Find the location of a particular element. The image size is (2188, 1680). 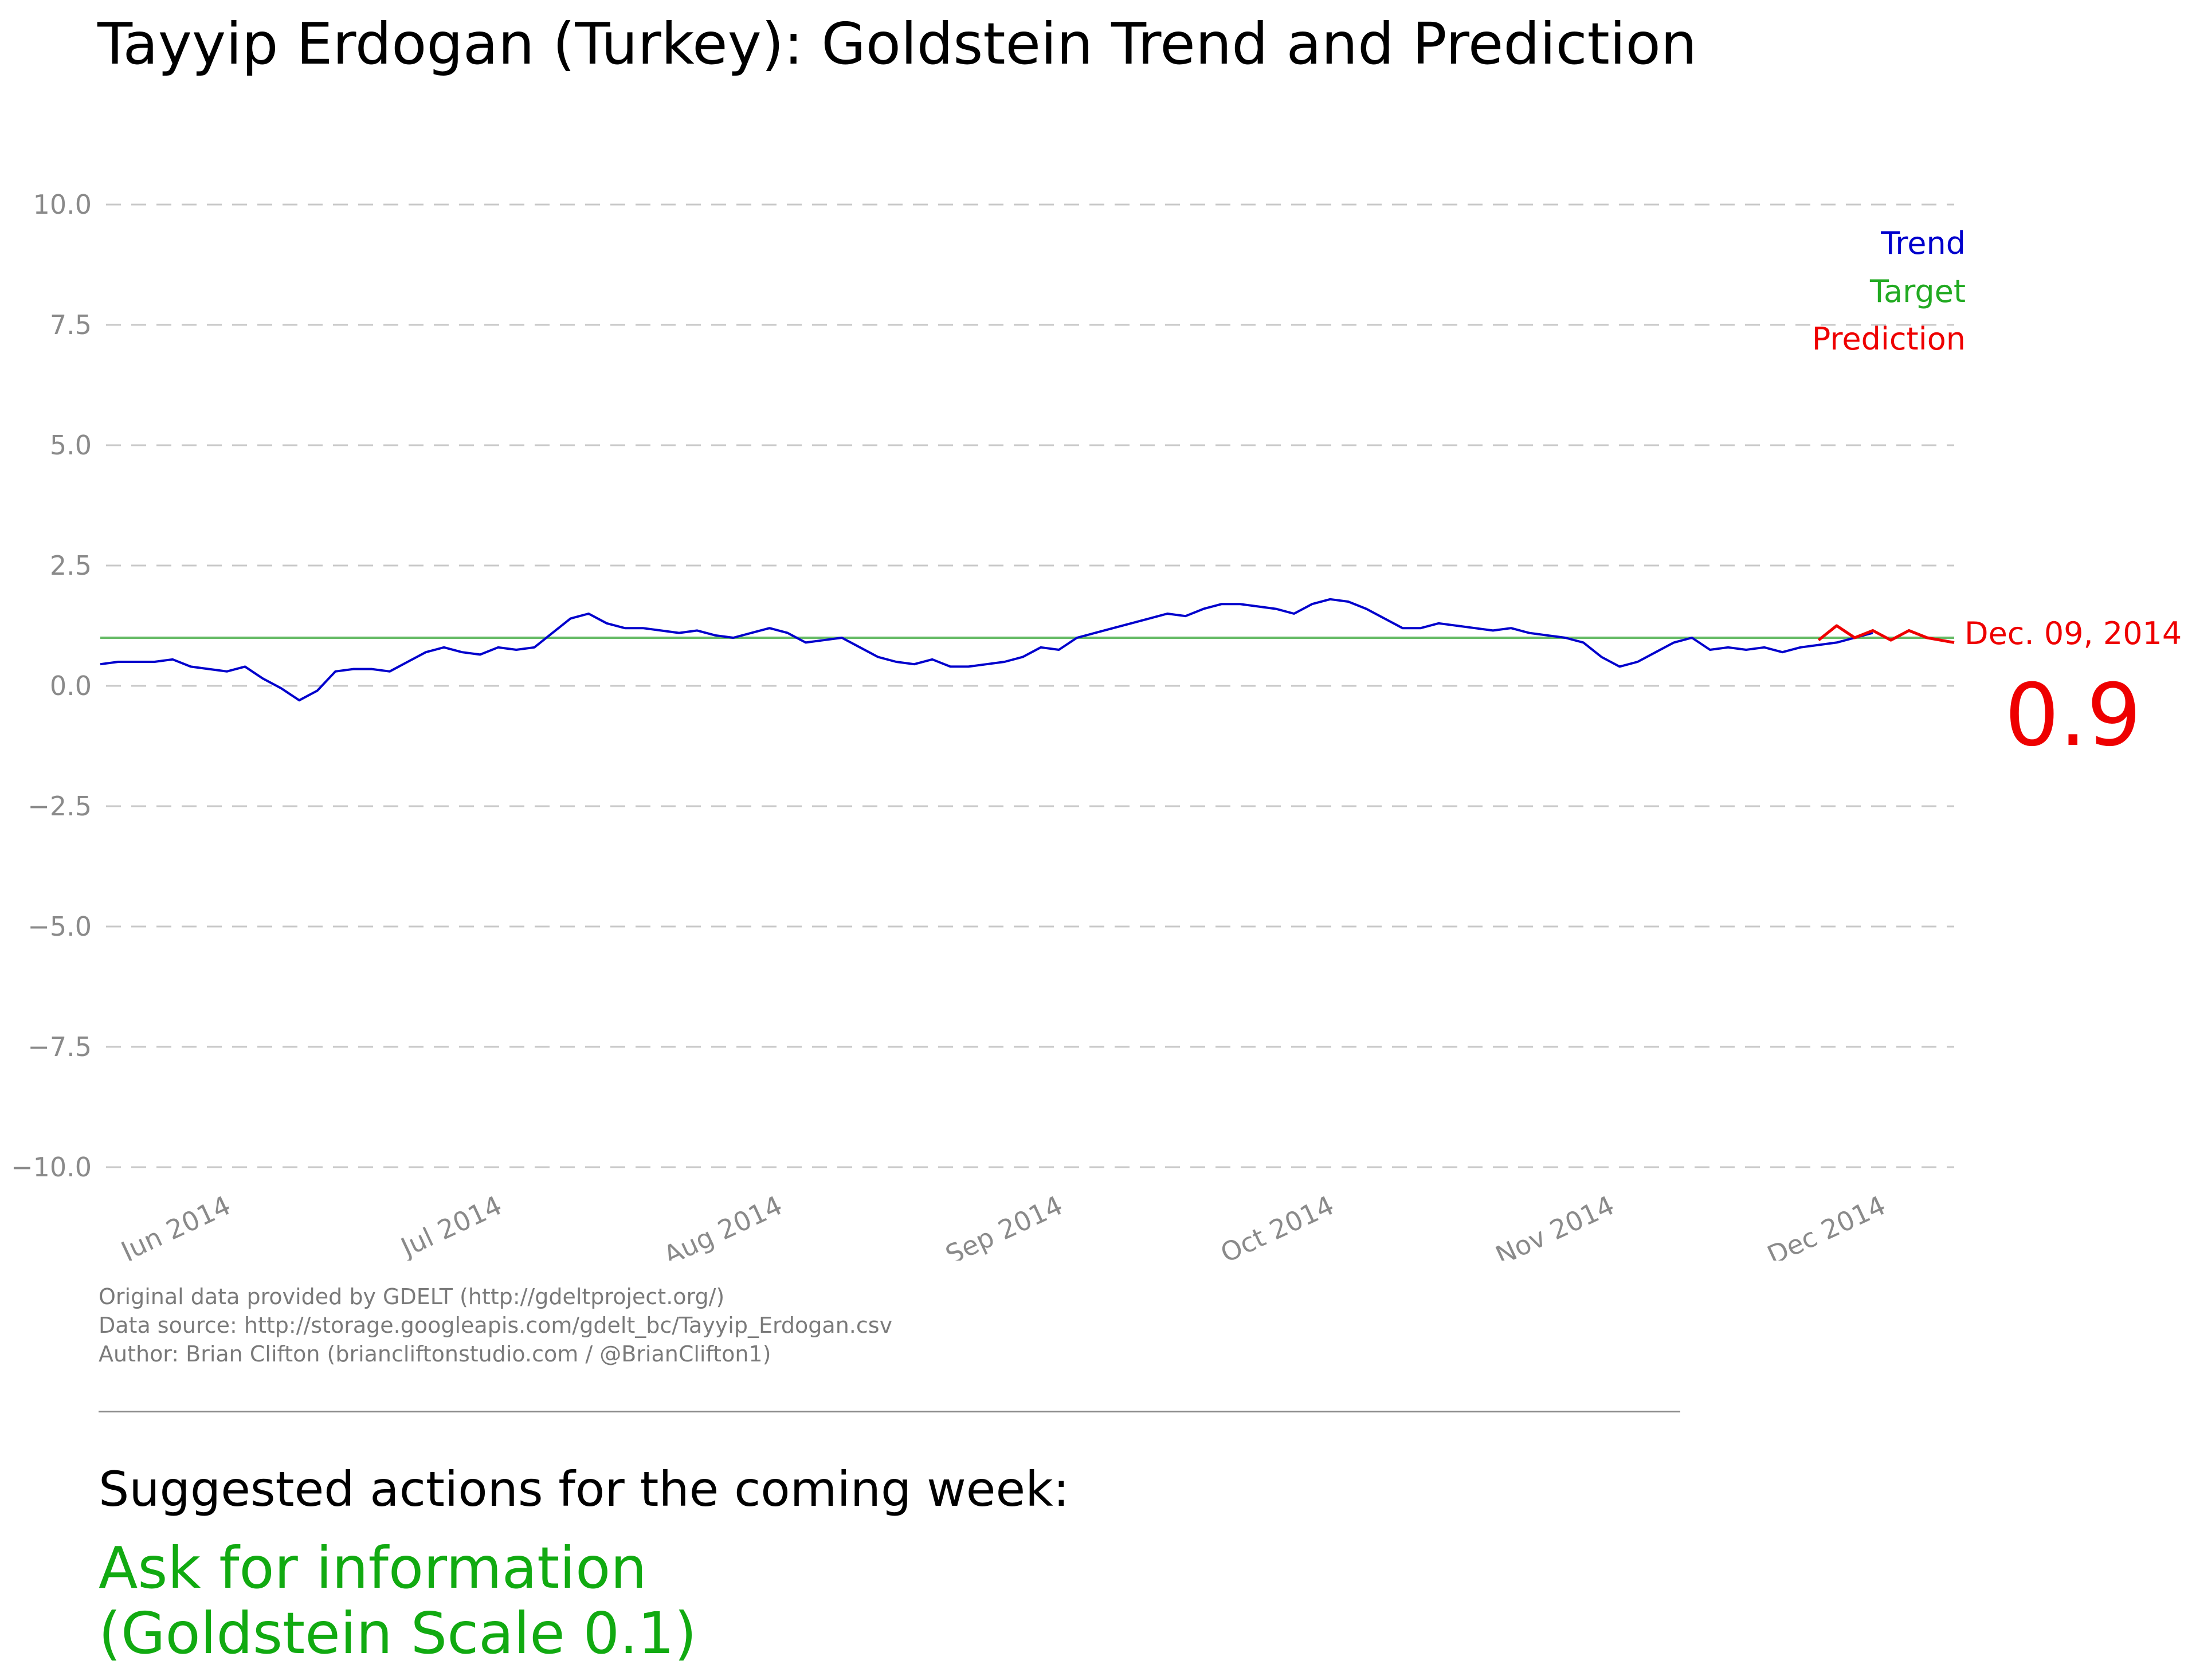

series-layer is located at coordinates (1027, 650).